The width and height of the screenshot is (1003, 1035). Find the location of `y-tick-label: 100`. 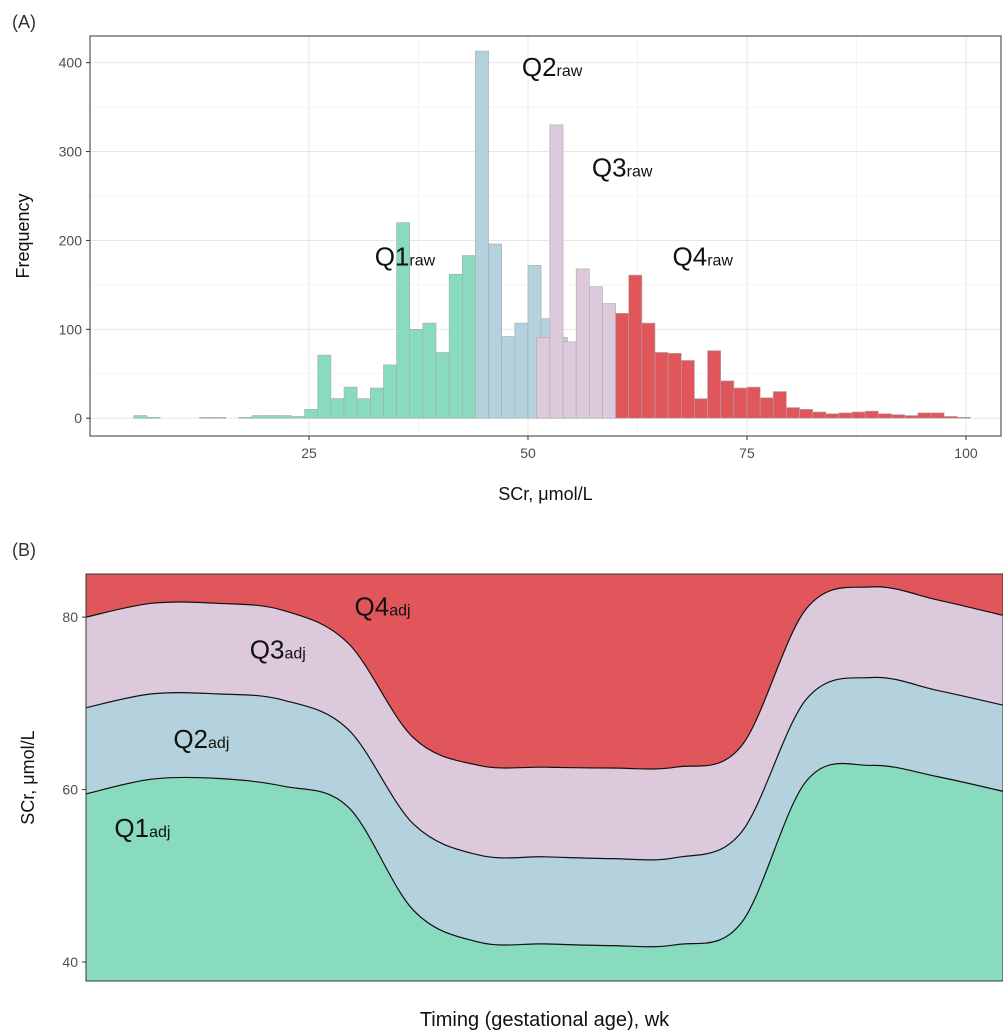

y-tick-label: 100 is located at coordinates (71, 329).